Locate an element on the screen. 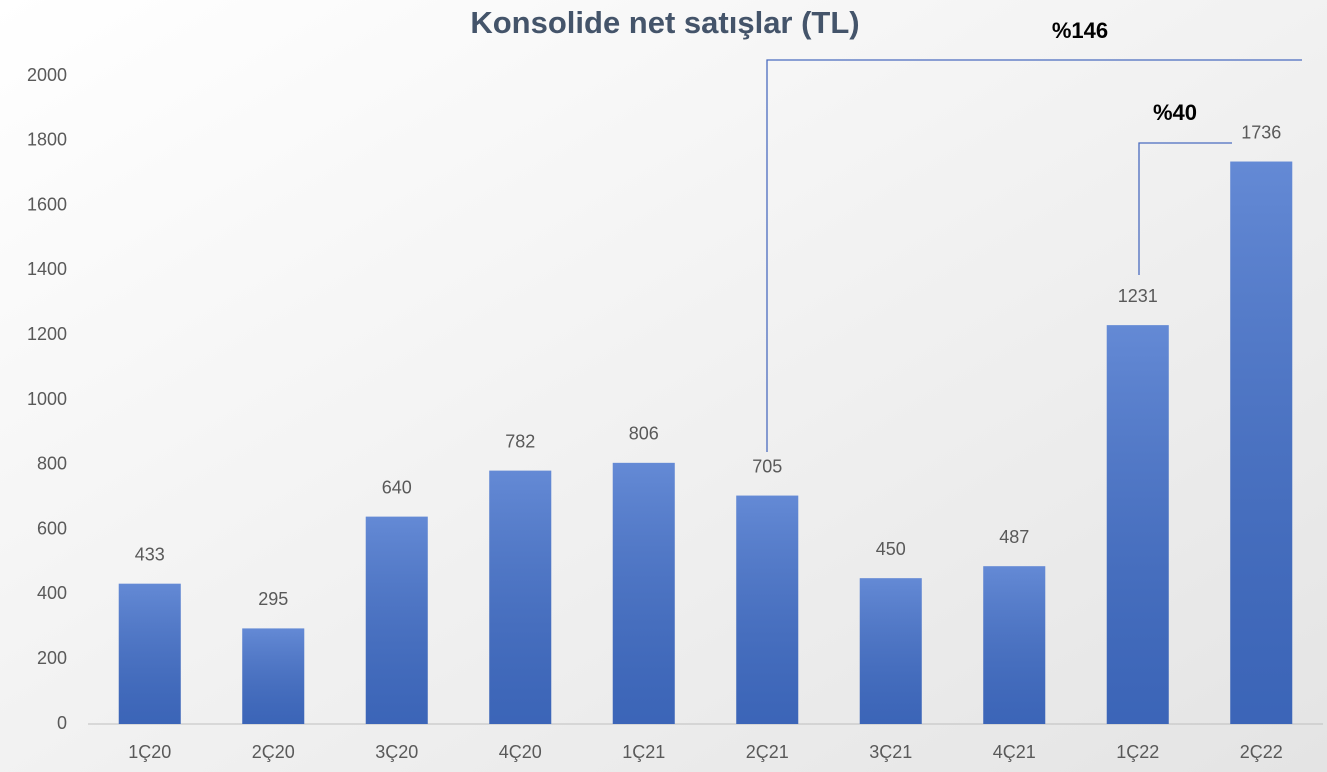  y-tick-label: 0 is located at coordinates (62, 723).